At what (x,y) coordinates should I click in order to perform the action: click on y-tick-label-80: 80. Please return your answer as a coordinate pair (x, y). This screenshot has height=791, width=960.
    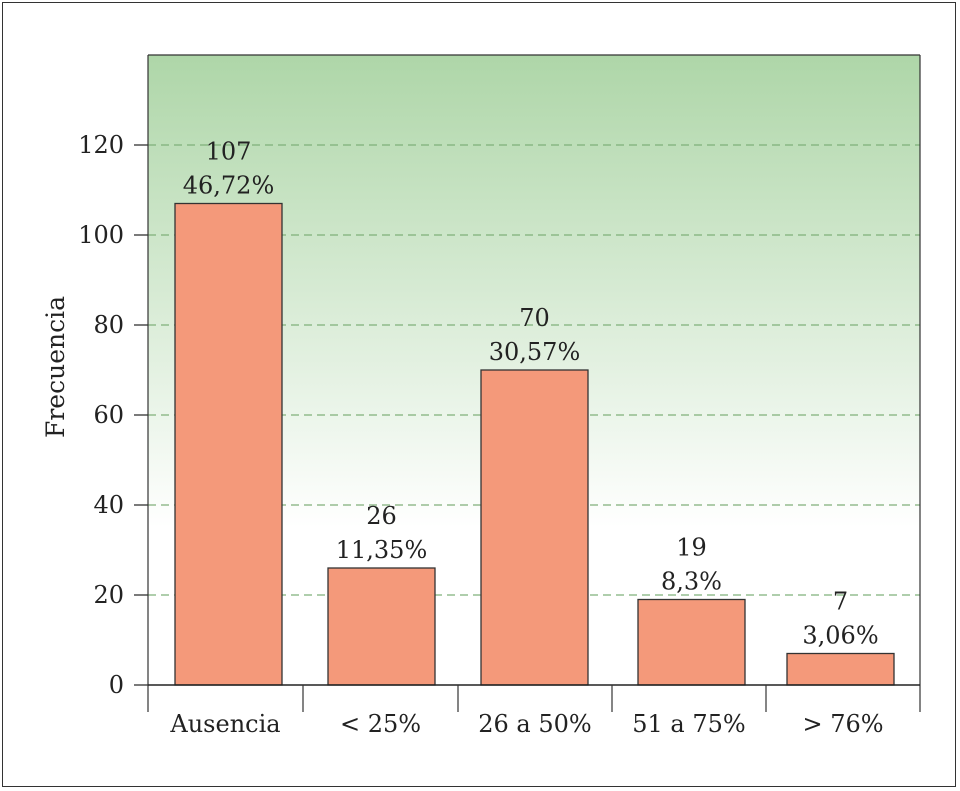
    Looking at the image, I should click on (108, 325).